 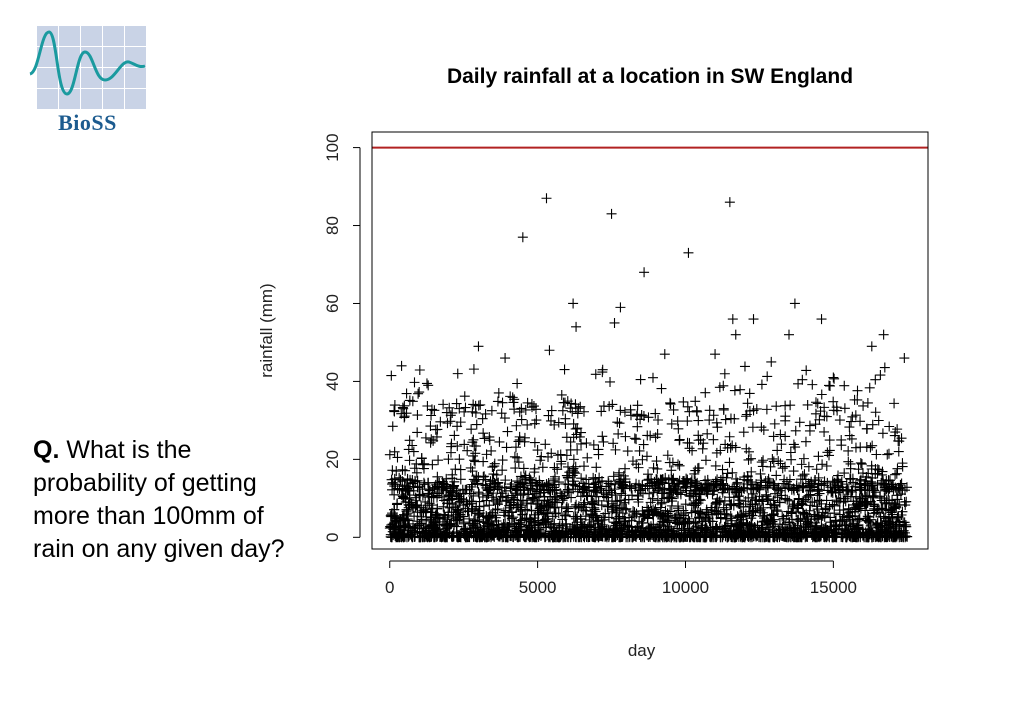 I want to click on y-tick-label: 20, so click(x=332, y=459).